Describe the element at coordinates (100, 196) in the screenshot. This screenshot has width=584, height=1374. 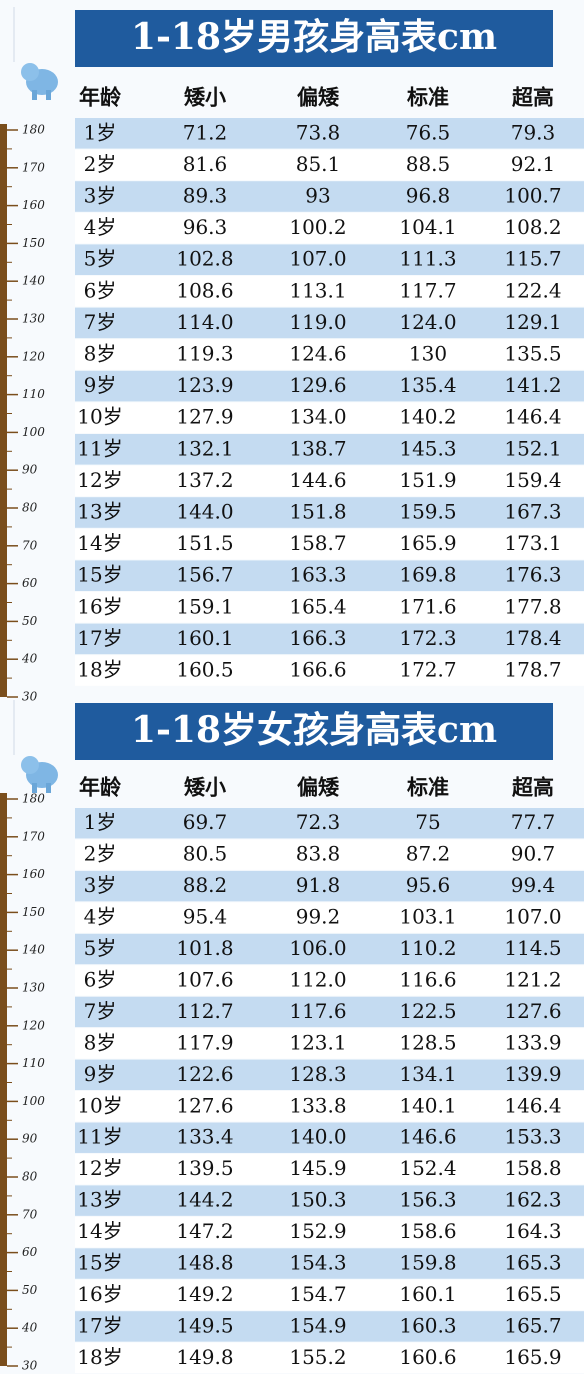
I see `cell: 3岁` at that location.